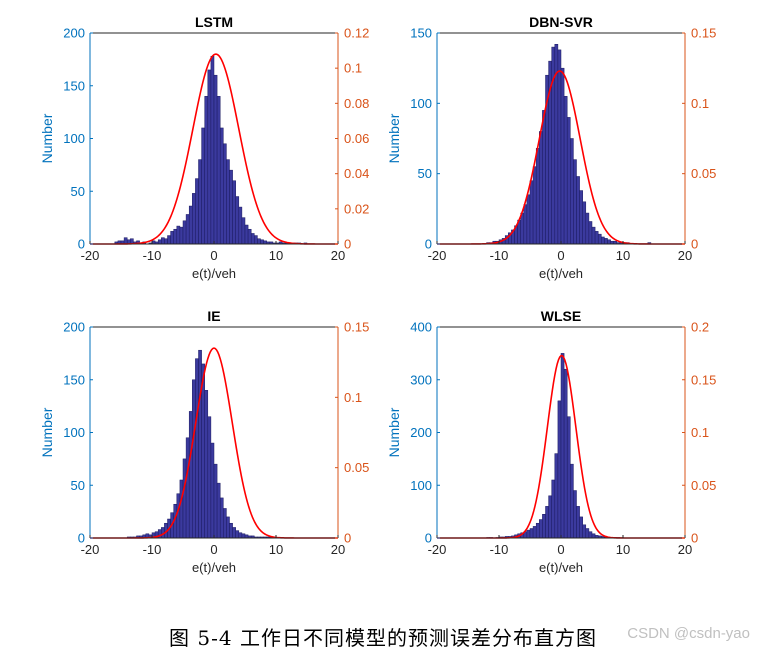  I want to click on x-tick-label: -20, so click(437, 549).